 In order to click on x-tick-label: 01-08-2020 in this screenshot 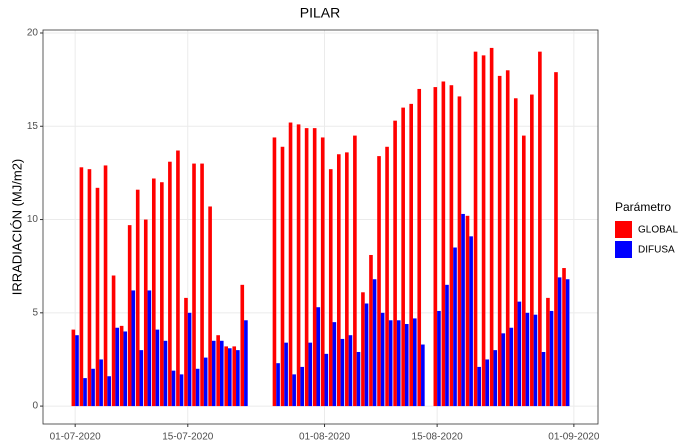, I will do `click(325, 437)`.